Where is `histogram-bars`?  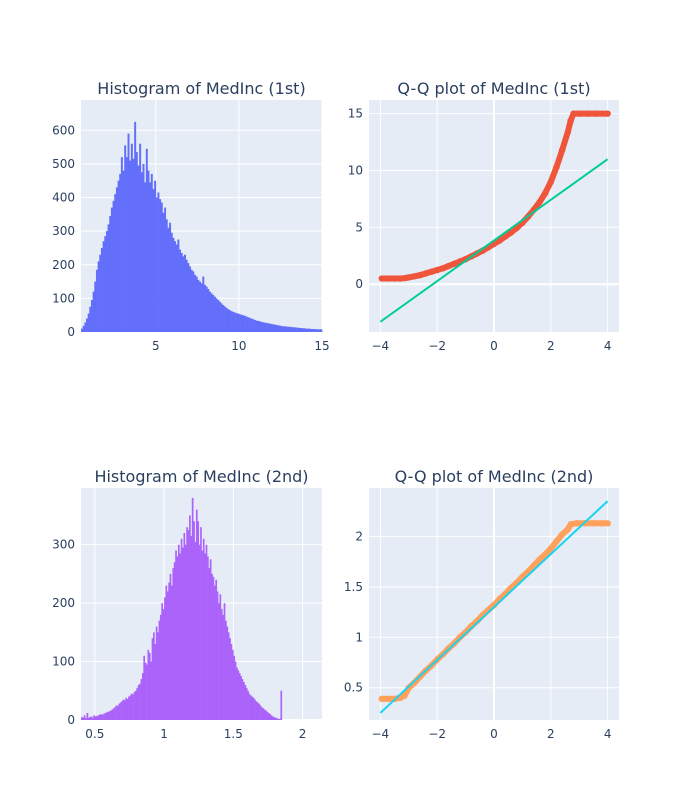 histogram-bars is located at coordinates (182, 608).